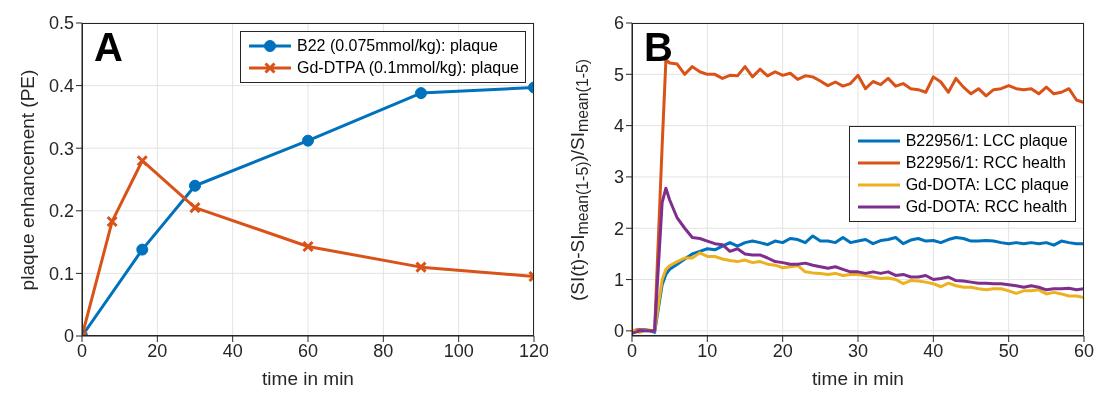  I want to click on y-tick-label: 6, so click(618, 23).